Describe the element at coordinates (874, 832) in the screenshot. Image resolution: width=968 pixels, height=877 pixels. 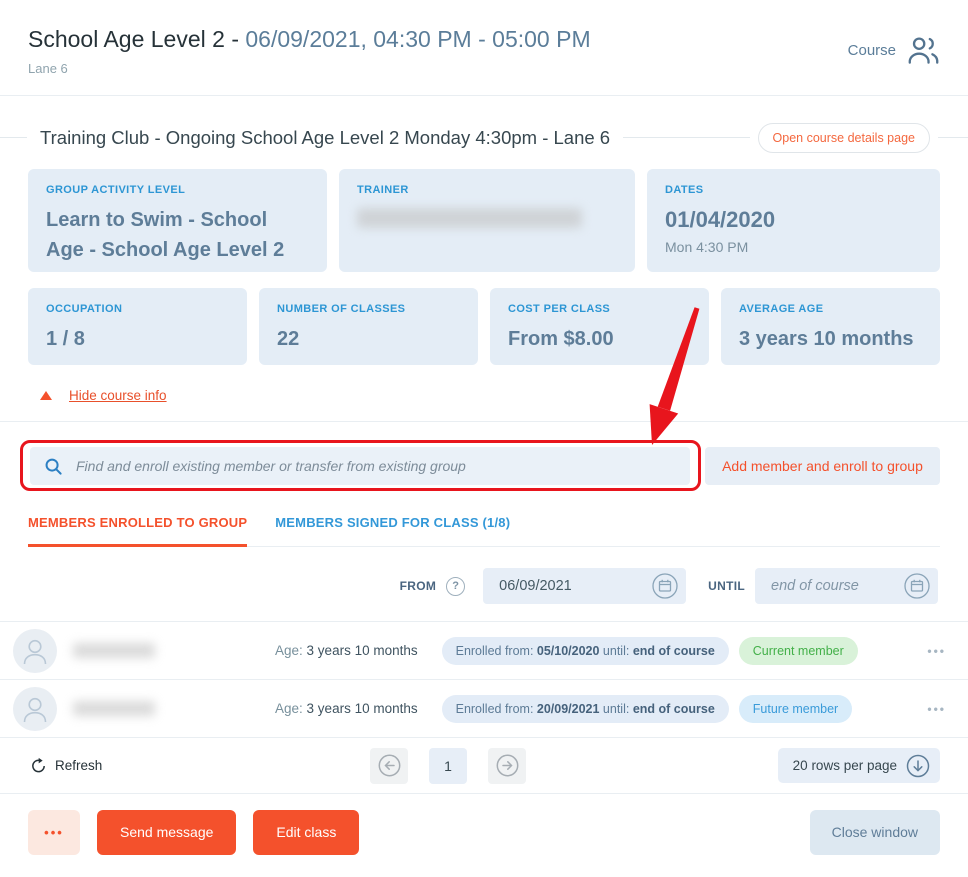
I see `close-window-button: Close window` at that location.